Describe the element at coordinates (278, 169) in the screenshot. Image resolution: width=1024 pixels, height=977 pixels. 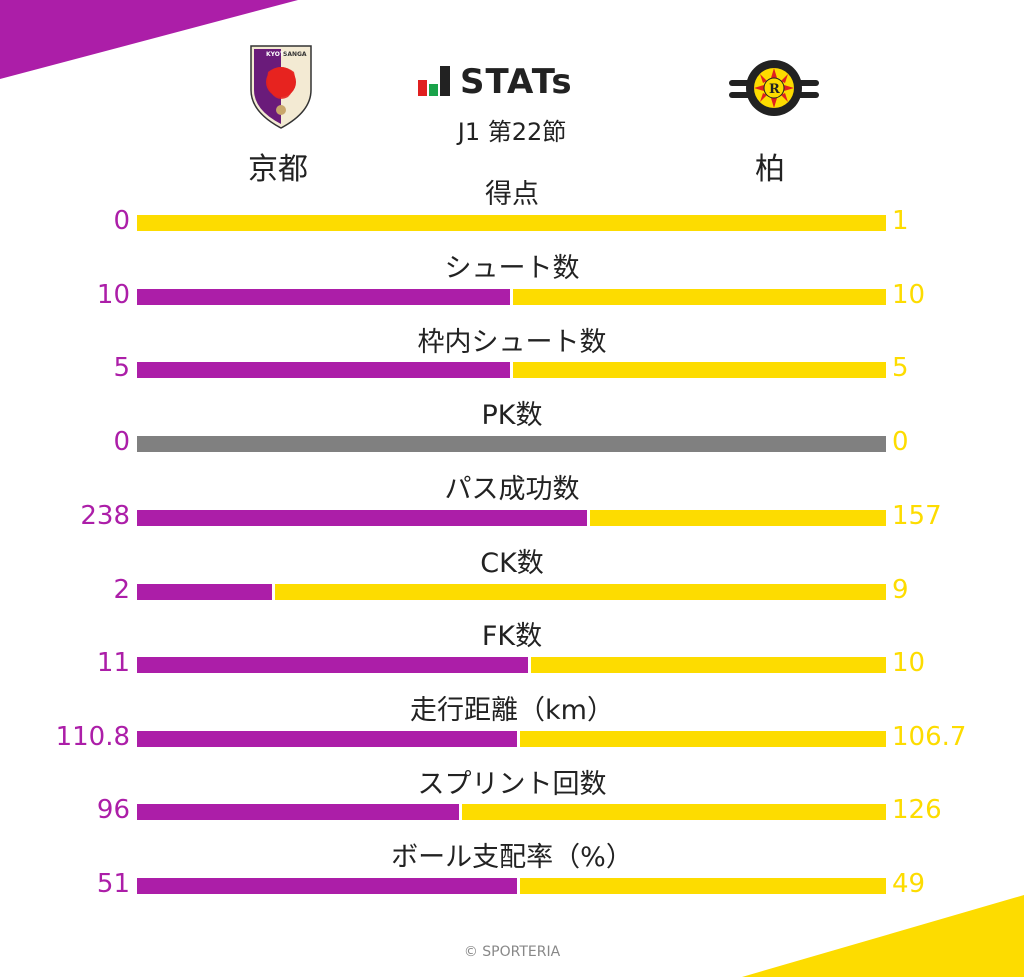
I see `home-team-name: 京都` at that location.